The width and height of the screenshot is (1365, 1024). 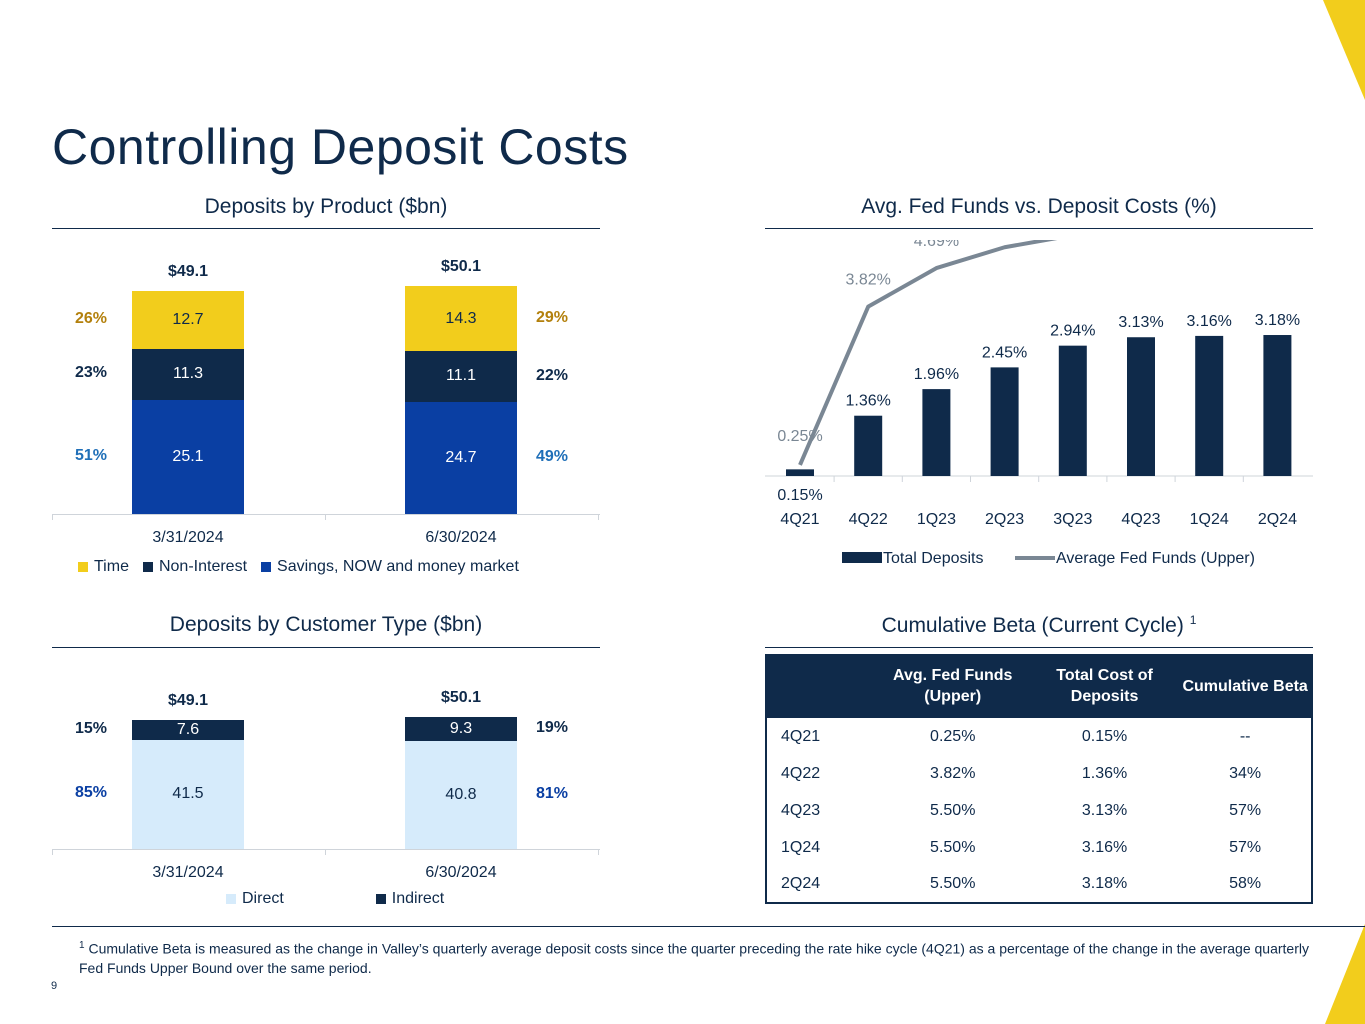 I want to click on x-axis, so click(x=326, y=849).